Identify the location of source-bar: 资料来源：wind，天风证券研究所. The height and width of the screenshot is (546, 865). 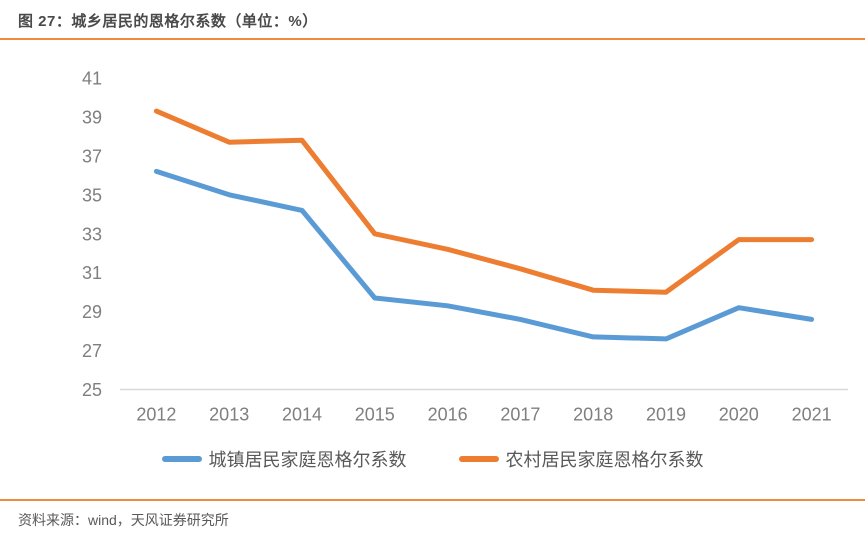
(432, 514).